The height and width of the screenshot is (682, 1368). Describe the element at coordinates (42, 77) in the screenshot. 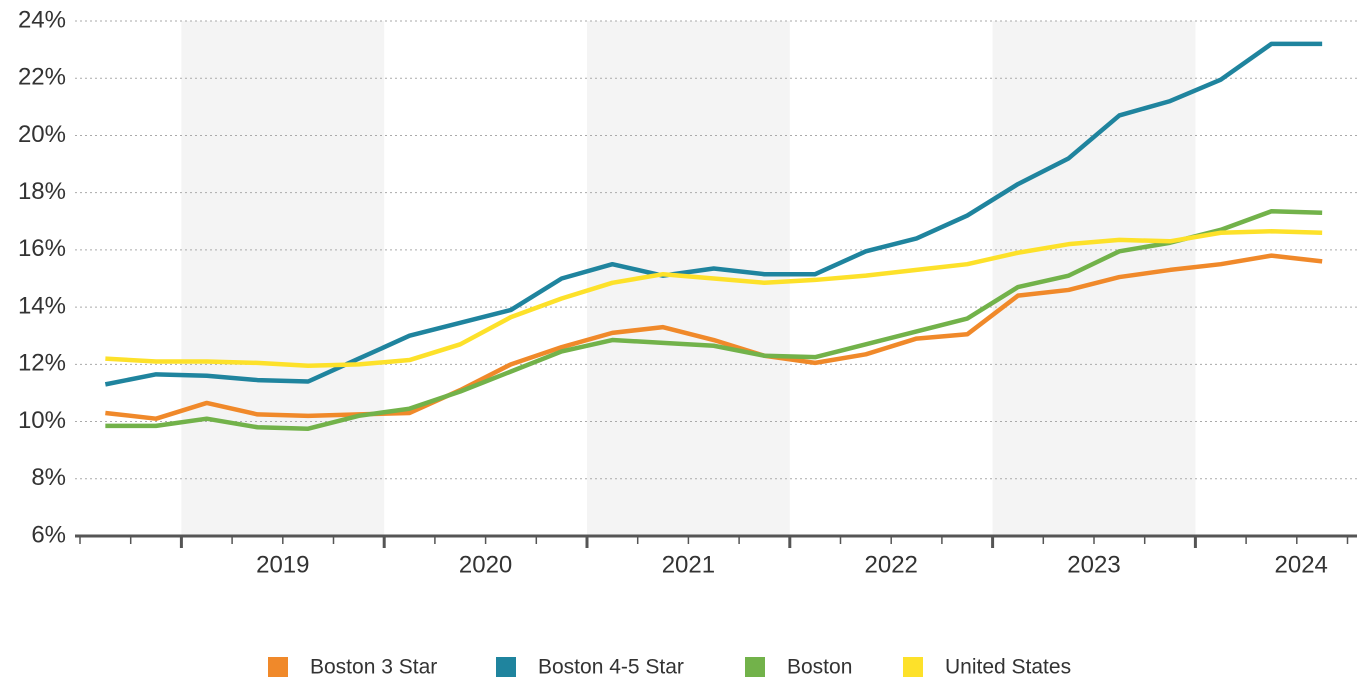

I see `y-tick-label: 22%` at that location.